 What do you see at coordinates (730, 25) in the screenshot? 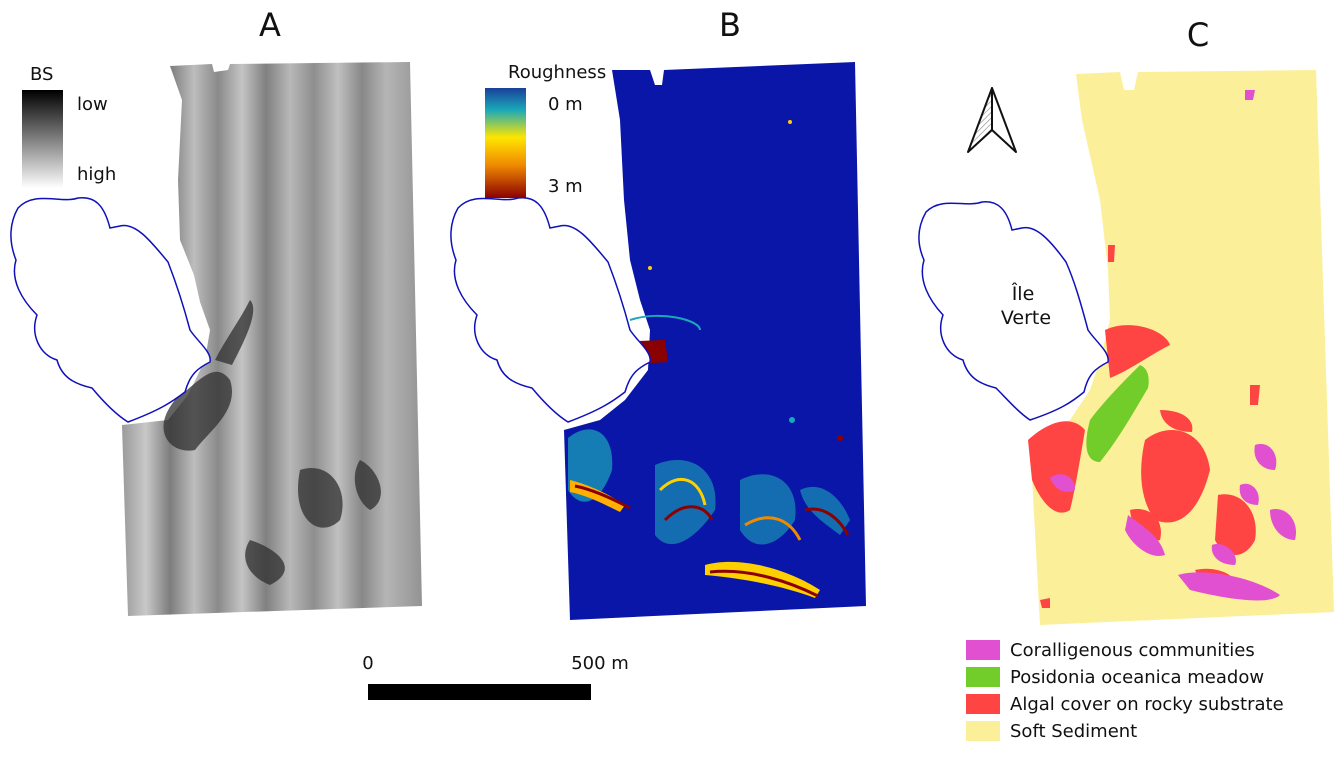
I see `panel-b-letter: B` at bounding box center [730, 25].